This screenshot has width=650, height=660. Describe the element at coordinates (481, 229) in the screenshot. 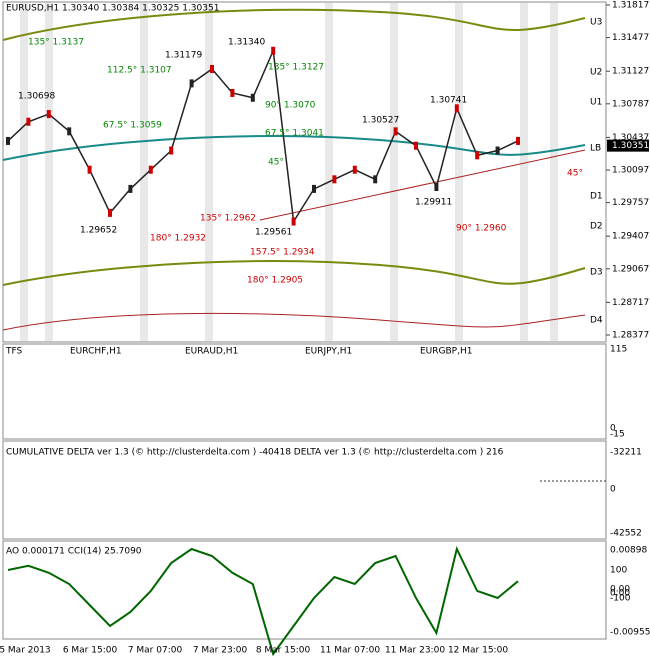

I see `level-label: 90° 1.2960` at that location.